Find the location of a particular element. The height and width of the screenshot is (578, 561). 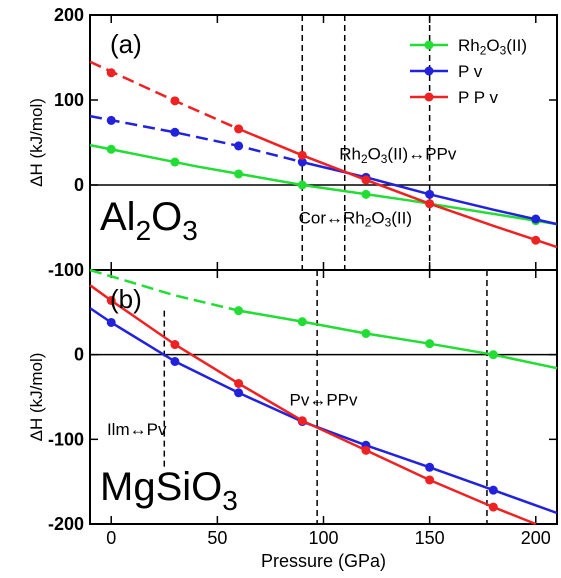

x-axis-label: Pressure (GPa) is located at coordinates (323, 561).